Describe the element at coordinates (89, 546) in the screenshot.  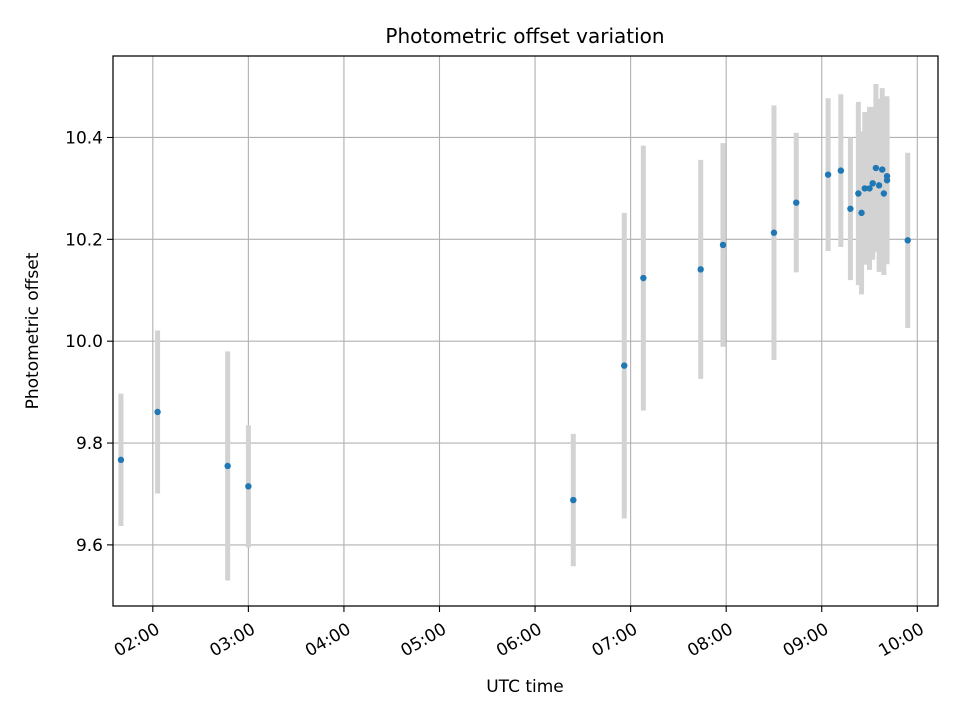
I see `y-tick-label: 9.6` at that location.